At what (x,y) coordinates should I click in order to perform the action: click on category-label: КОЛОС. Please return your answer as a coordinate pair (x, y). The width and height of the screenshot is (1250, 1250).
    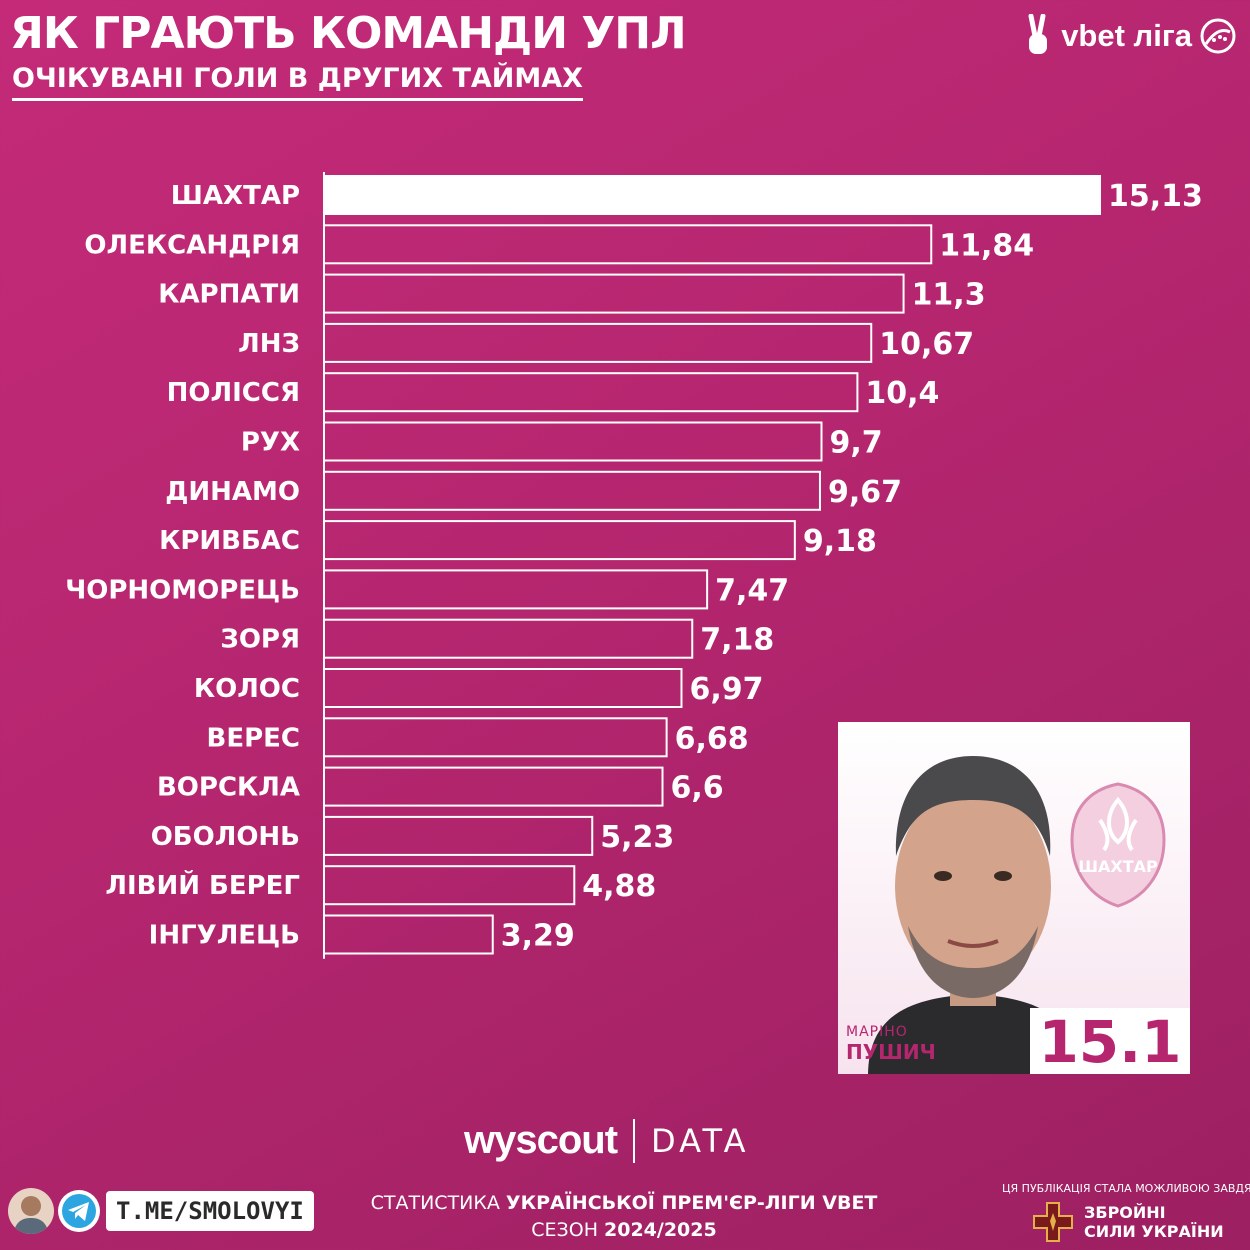
    Looking at the image, I should click on (247, 689).